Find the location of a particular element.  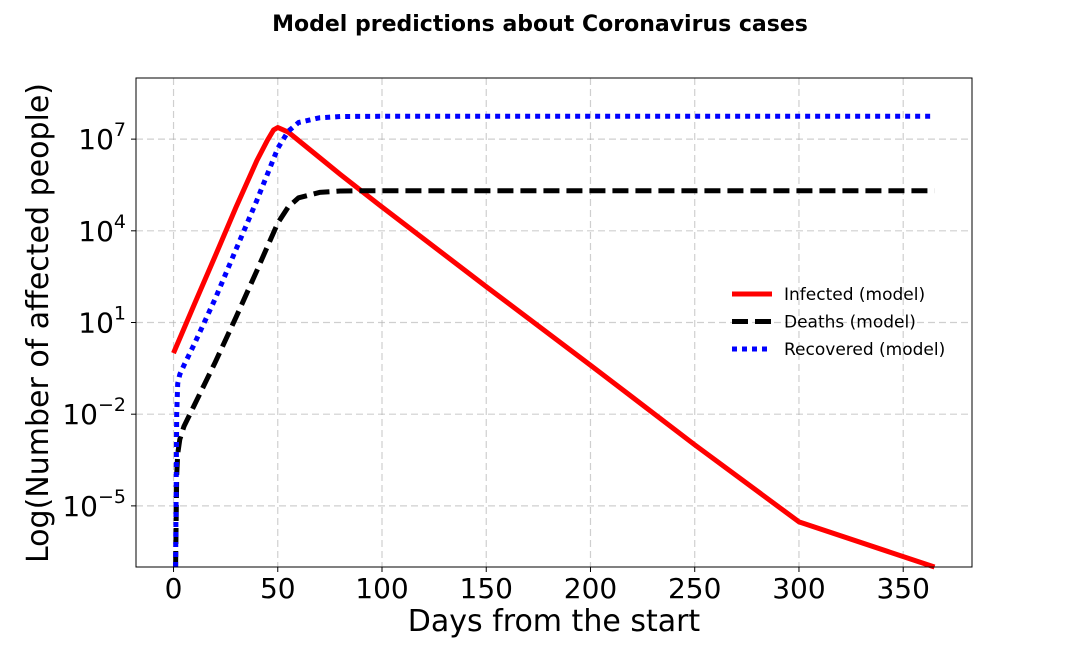

y-tick-label: 10¹ is located at coordinates (102, 321).